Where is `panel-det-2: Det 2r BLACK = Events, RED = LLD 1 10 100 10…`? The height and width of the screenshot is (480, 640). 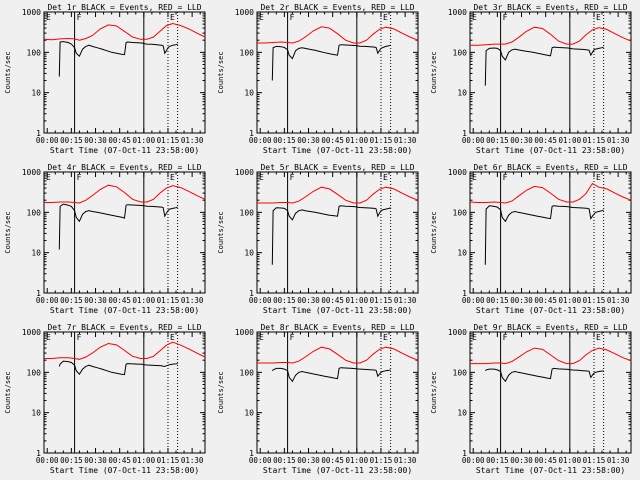
panel-det-2: Det 2r BLACK = Events, RED = LLD 1 10 100 10… is located at coordinates (318, 79).